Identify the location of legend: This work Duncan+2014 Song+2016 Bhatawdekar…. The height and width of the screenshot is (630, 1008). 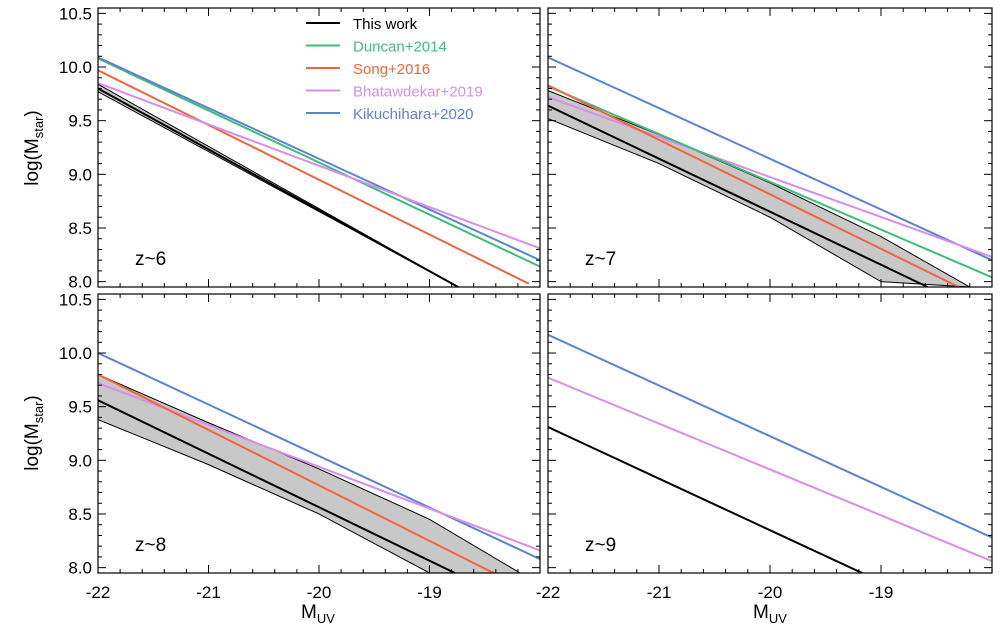
(394, 69).